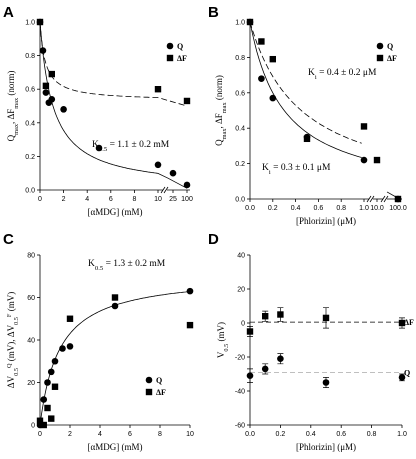 Image resolution: width=416 pixels, height=459 pixels. Describe the element at coordinates (115, 358) in the screenshot. I see `c-fit-q` at that location.